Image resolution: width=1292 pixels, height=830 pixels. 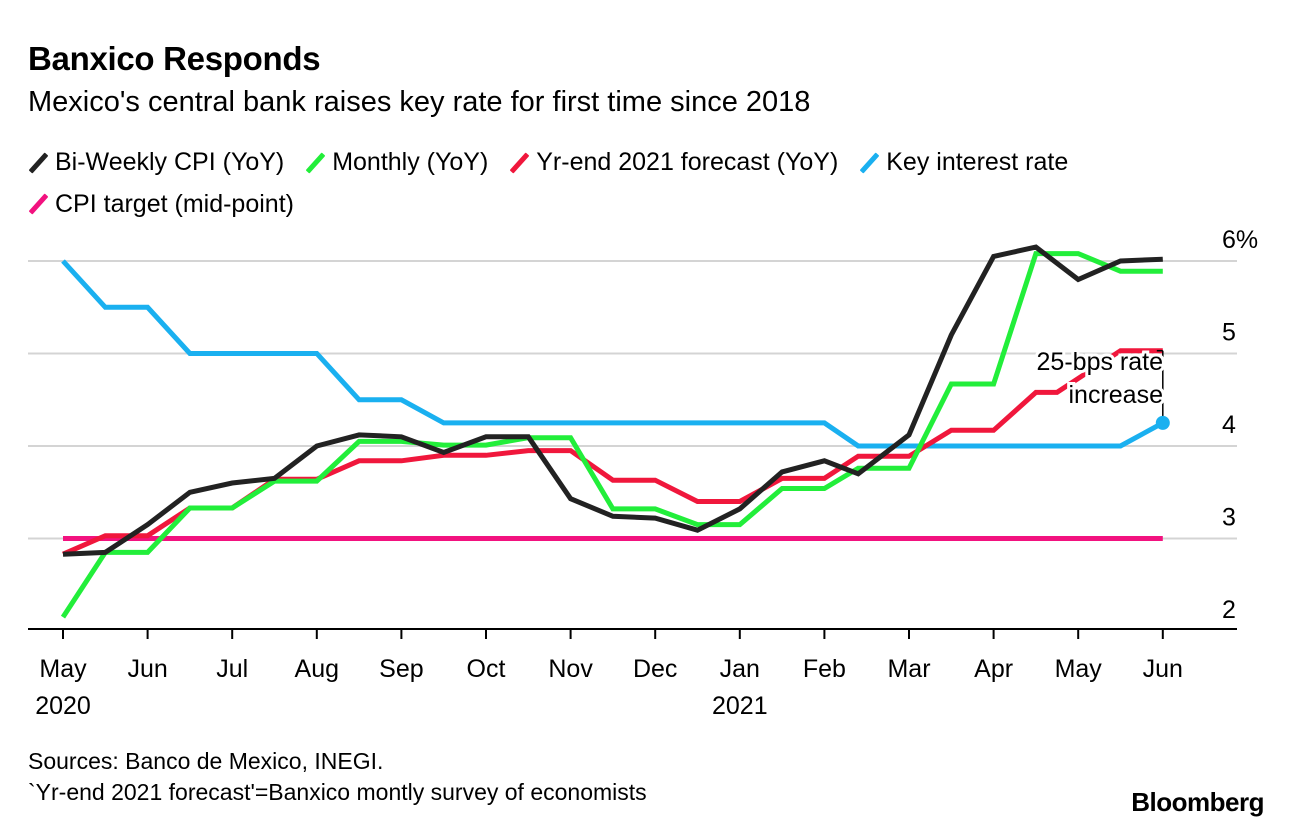 I want to click on x-tick-label-12: May, so click(x=1079, y=669).